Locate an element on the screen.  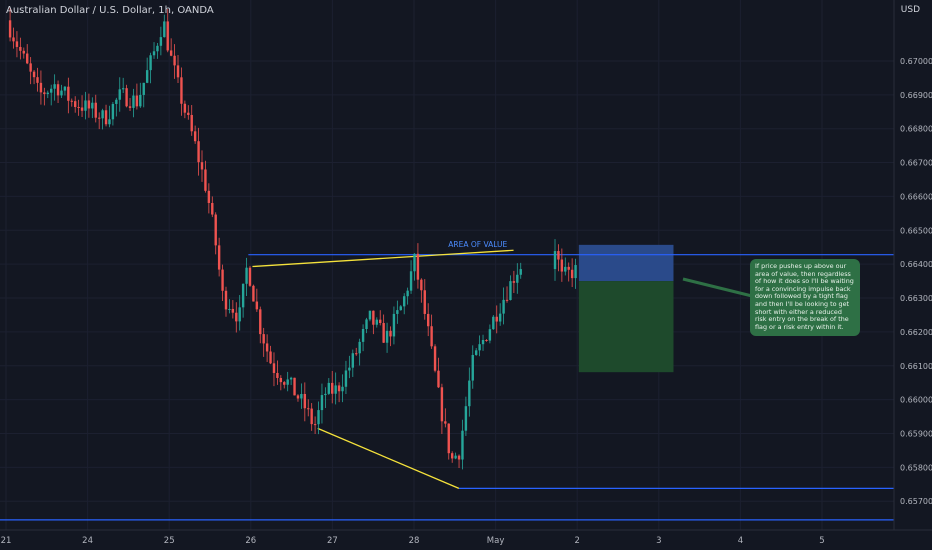
price-tick-label: 0.65800 is located at coordinates (916, 467).